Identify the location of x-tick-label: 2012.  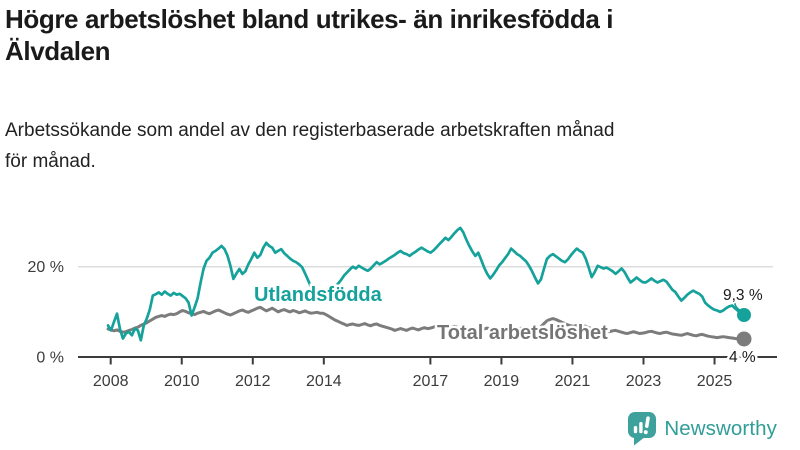
(253, 381).